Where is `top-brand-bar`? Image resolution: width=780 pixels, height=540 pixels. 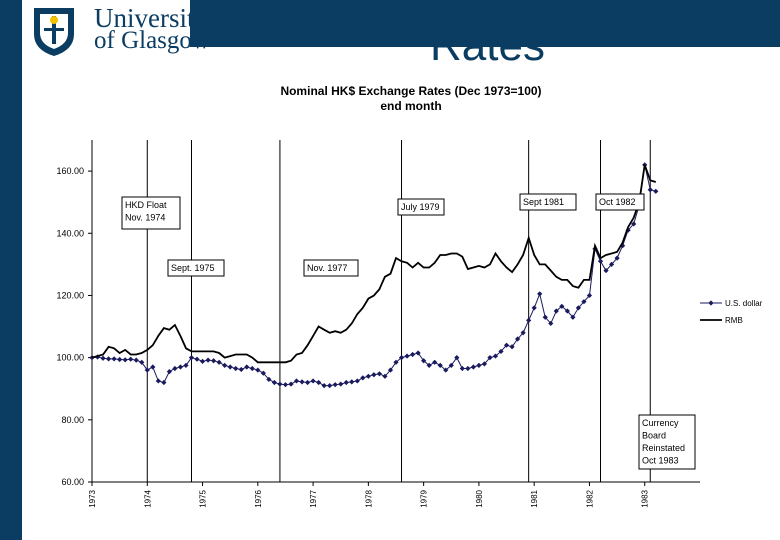
top-brand-bar is located at coordinates (485, 23).